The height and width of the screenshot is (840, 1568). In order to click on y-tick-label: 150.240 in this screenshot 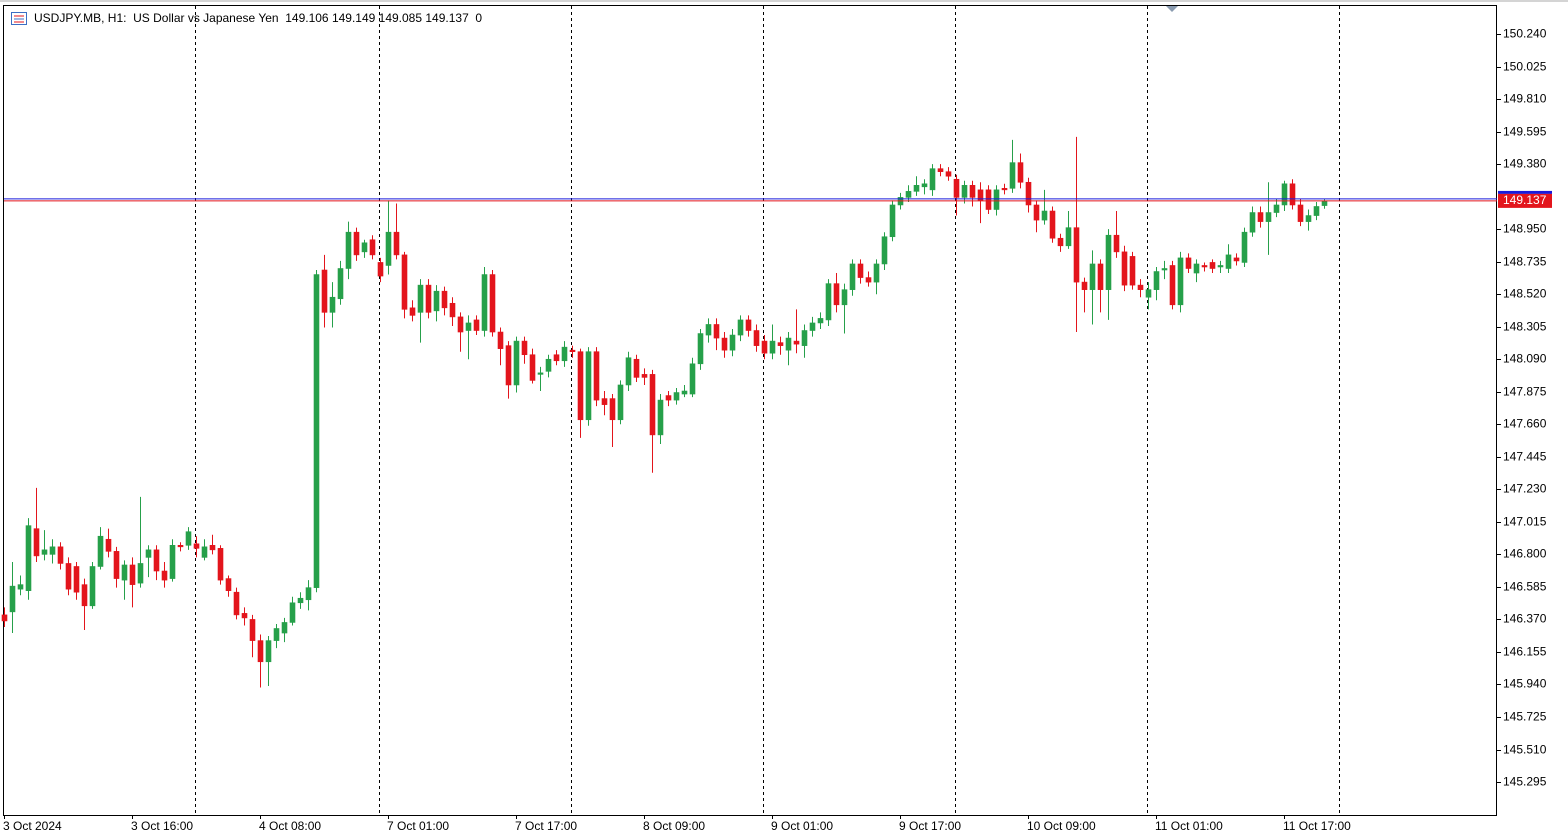, I will do `click(1525, 34)`.